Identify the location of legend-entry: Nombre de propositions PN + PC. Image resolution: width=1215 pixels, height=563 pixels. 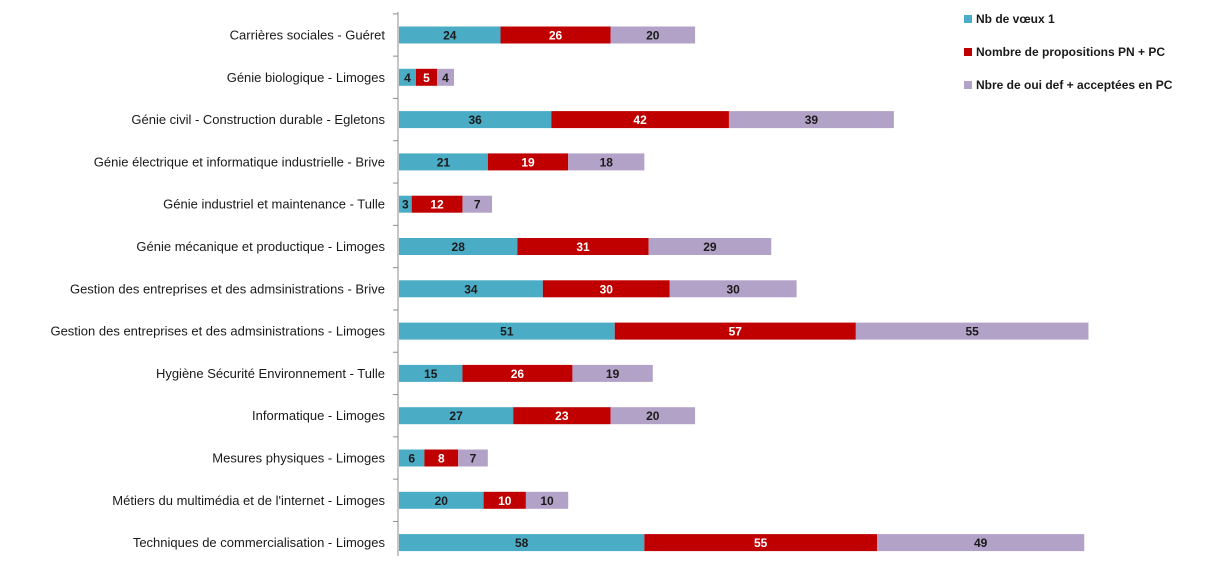
(1070, 52).